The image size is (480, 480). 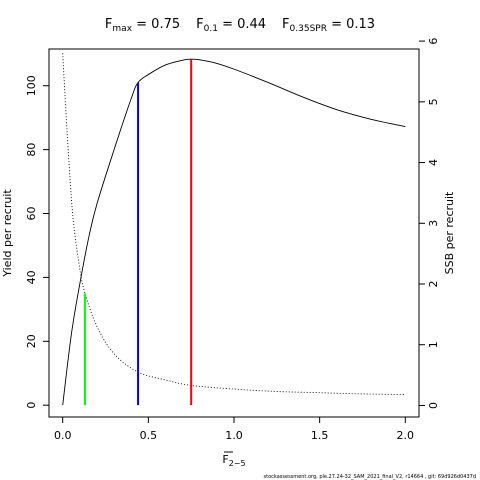 What do you see at coordinates (211, 29) in the screenshot?
I see `title-subscript: 0.1` at bounding box center [211, 29].